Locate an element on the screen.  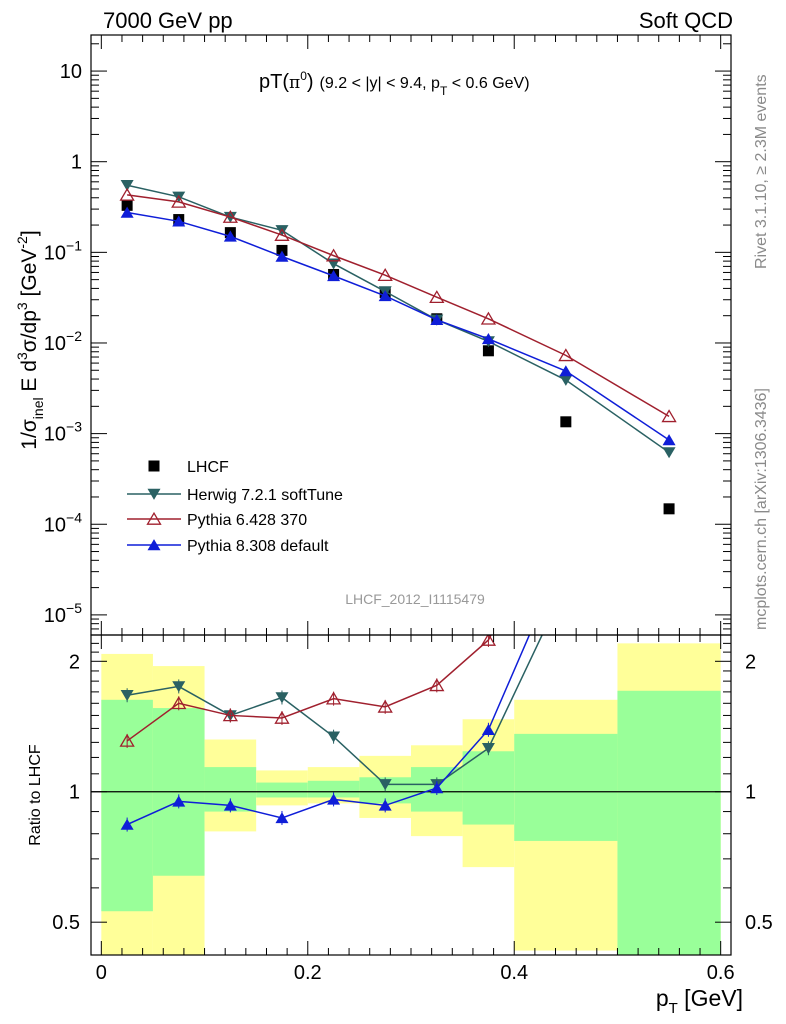
legend-label-lhcf: LHCF is located at coordinates (208, 467).